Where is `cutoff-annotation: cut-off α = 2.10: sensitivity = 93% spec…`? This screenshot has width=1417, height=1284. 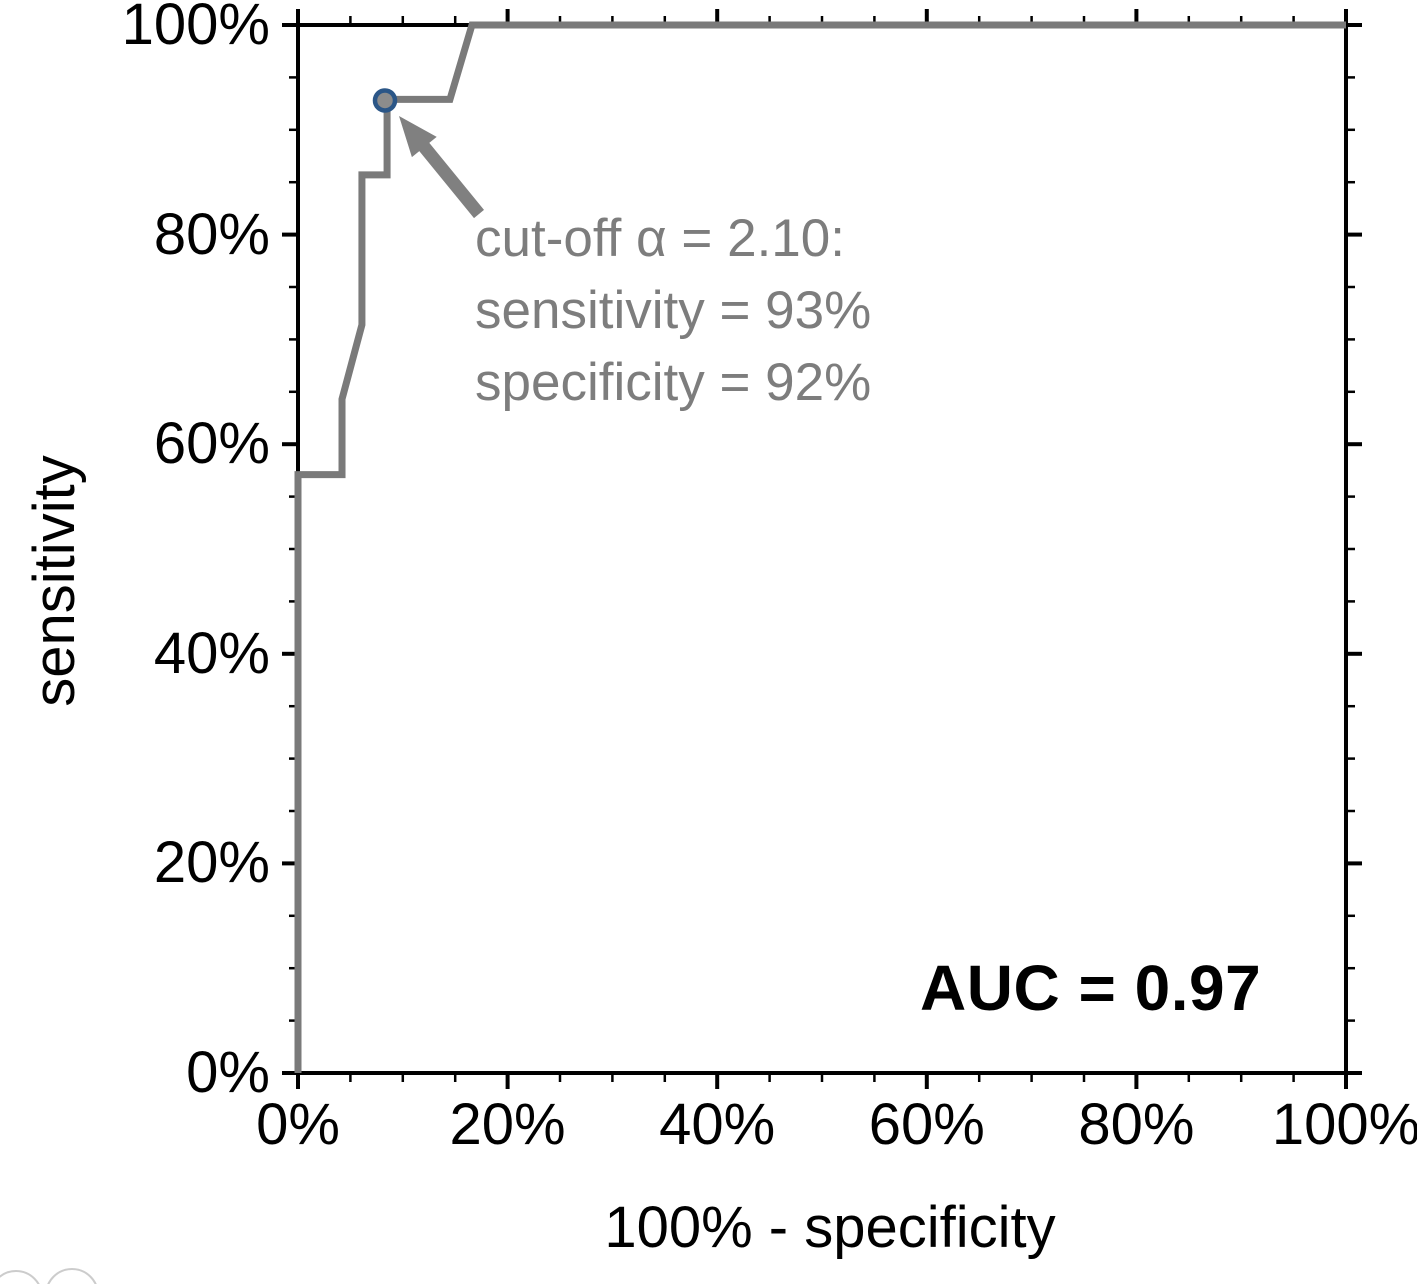
cutoff-annotation: cut-off α = 2.10: sensitivity = 93% spec… is located at coordinates (673, 311).